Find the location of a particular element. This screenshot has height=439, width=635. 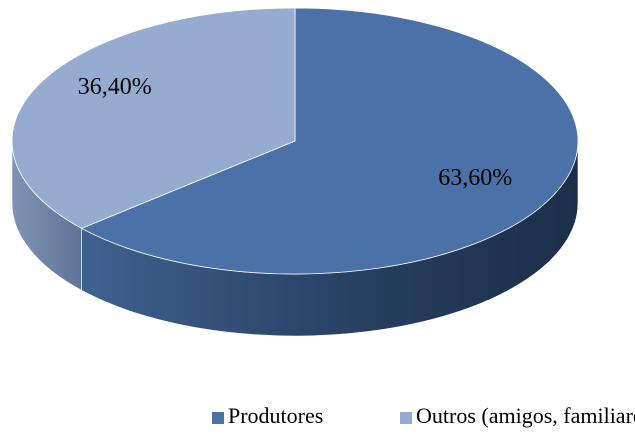

data-label: 63,60% is located at coordinates (475, 178).